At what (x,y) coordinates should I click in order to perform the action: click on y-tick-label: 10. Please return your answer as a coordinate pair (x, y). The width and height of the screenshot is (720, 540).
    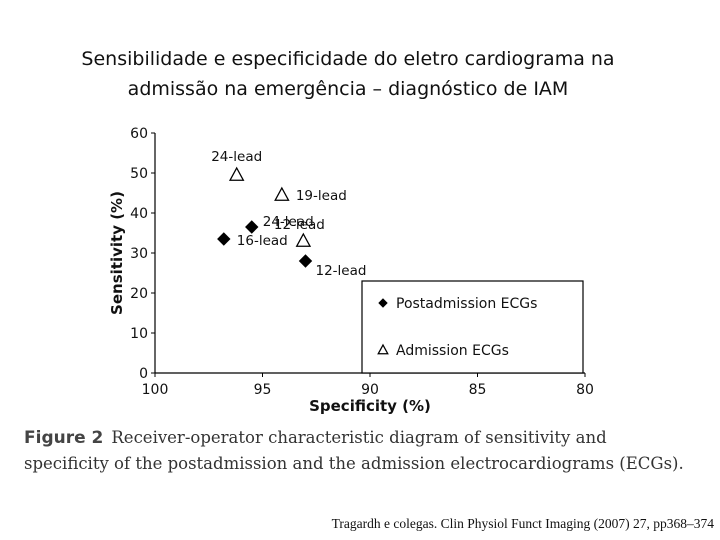
    Looking at the image, I should click on (139, 334).